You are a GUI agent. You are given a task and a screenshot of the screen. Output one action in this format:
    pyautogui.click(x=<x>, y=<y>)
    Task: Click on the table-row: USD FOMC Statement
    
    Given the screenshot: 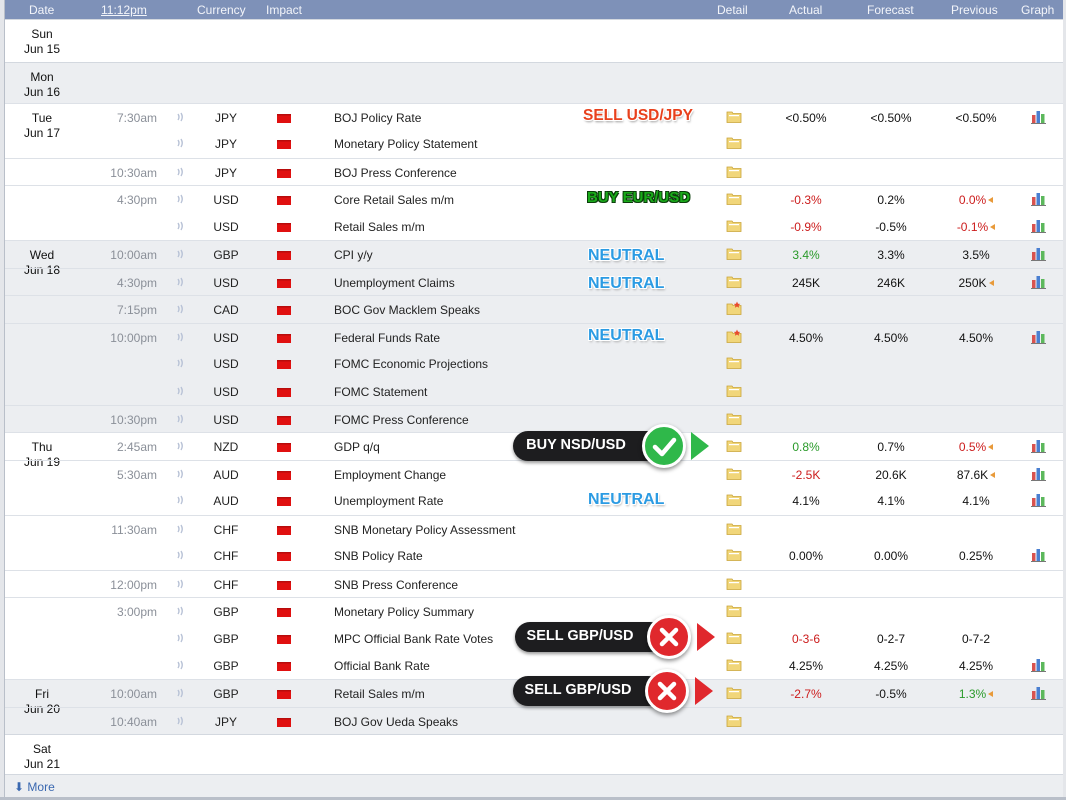 What is the action you would take?
    pyautogui.click(x=534, y=392)
    